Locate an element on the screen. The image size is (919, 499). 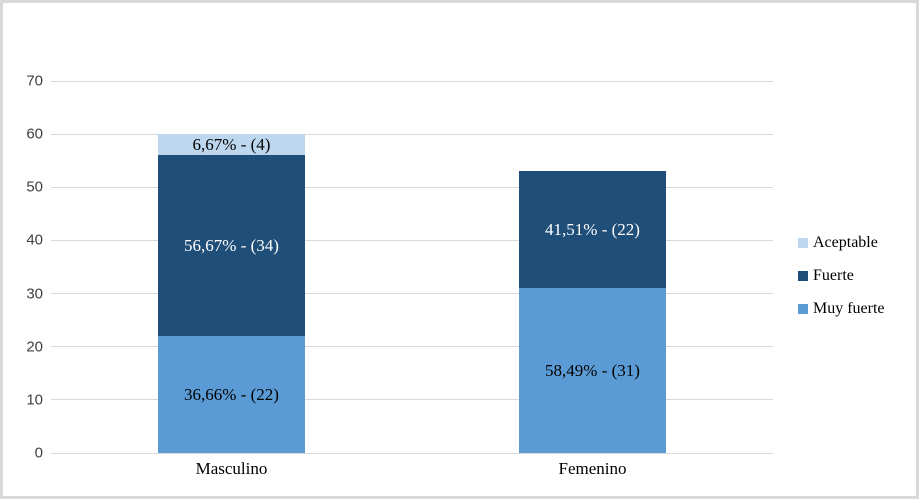
y-axis-tick-label: 40 is located at coordinates (34, 240).